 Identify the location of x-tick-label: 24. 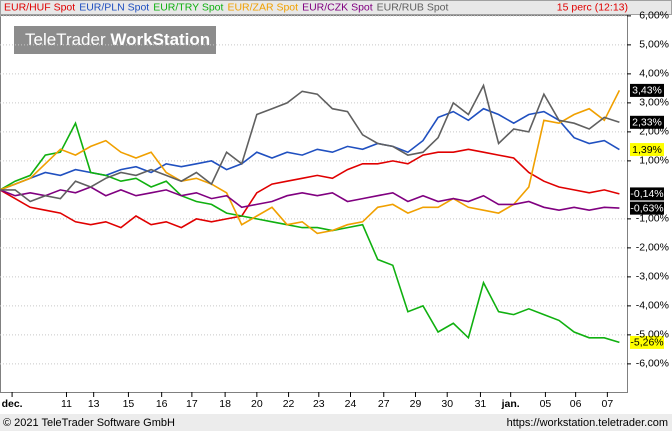
(351, 404).